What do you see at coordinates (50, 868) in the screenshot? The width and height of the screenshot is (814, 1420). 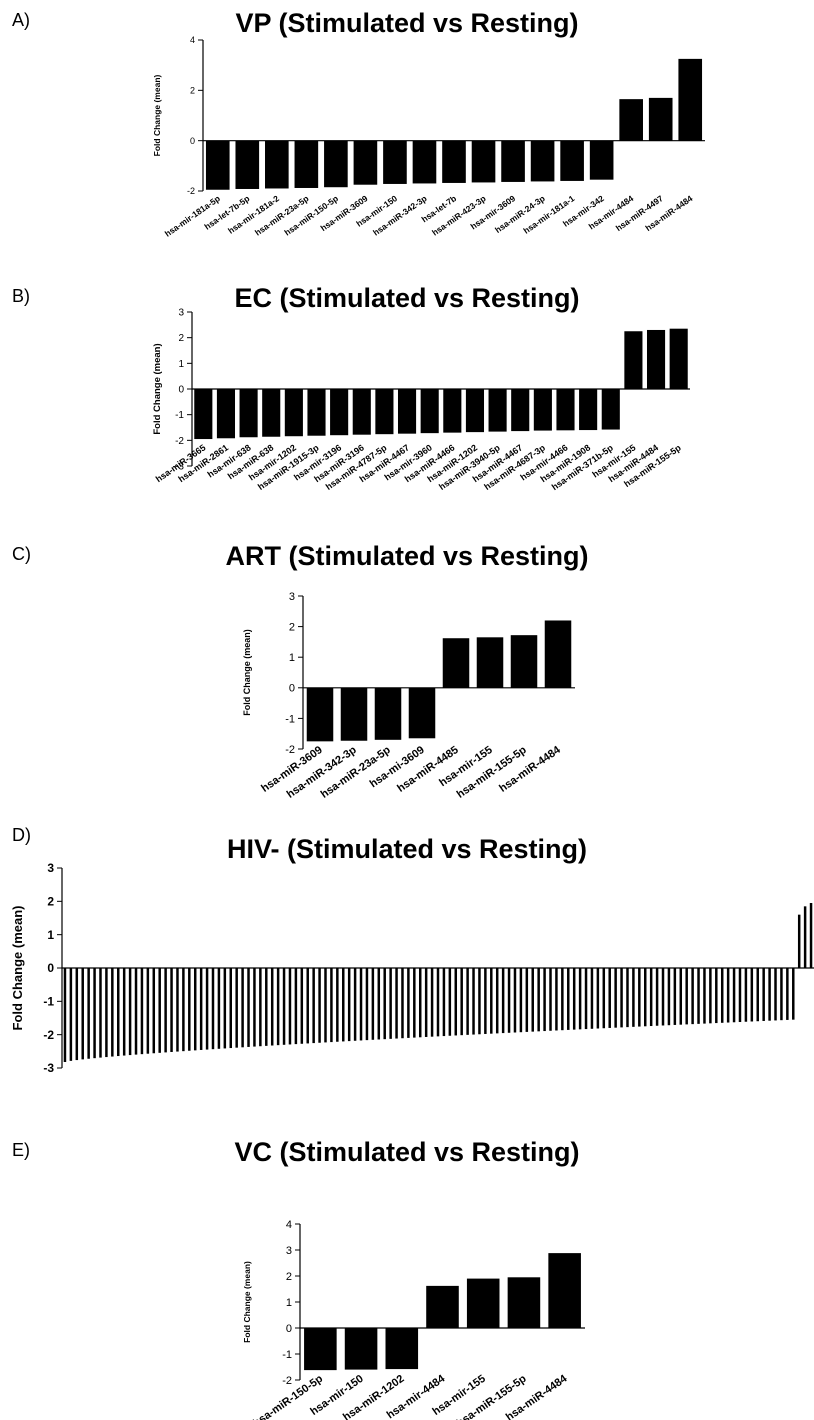 I see `y-tick-label: 3` at bounding box center [50, 868].